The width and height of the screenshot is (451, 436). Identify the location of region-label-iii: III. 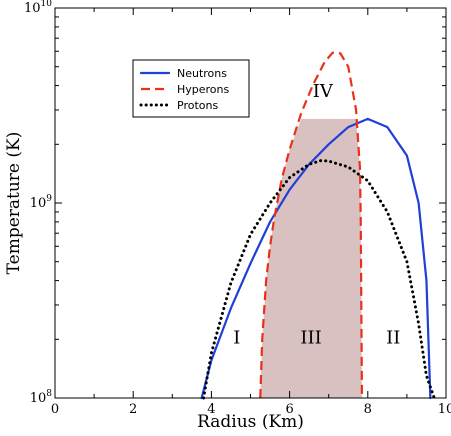
(310, 338).